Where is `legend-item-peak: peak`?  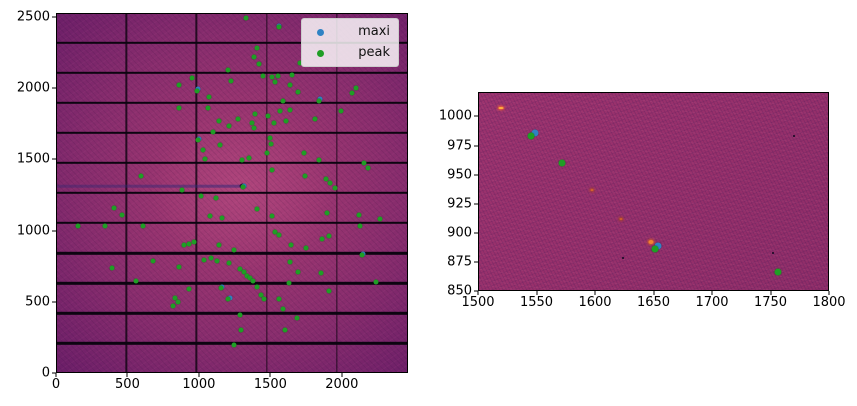 legend-item-peak: peak is located at coordinates (349, 53).